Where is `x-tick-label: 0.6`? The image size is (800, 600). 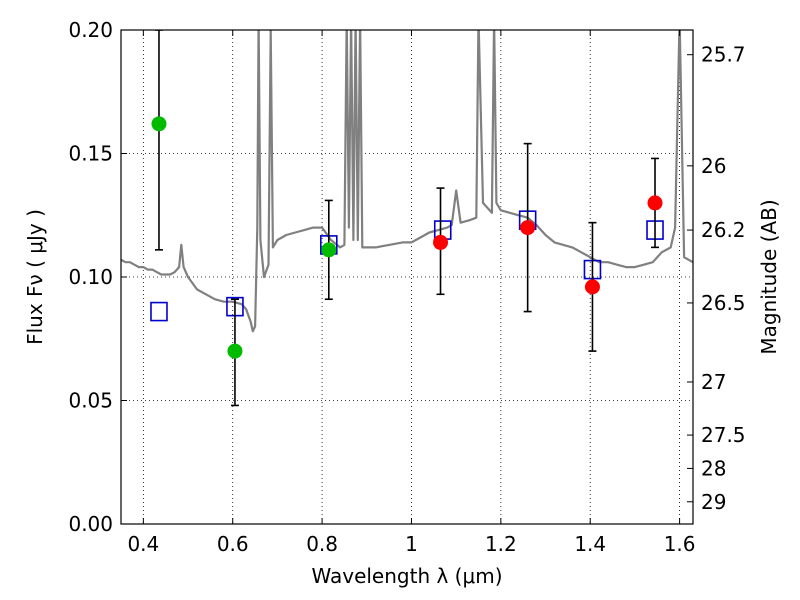 x-tick-label: 0.6 is located at coordinates (233, 544).